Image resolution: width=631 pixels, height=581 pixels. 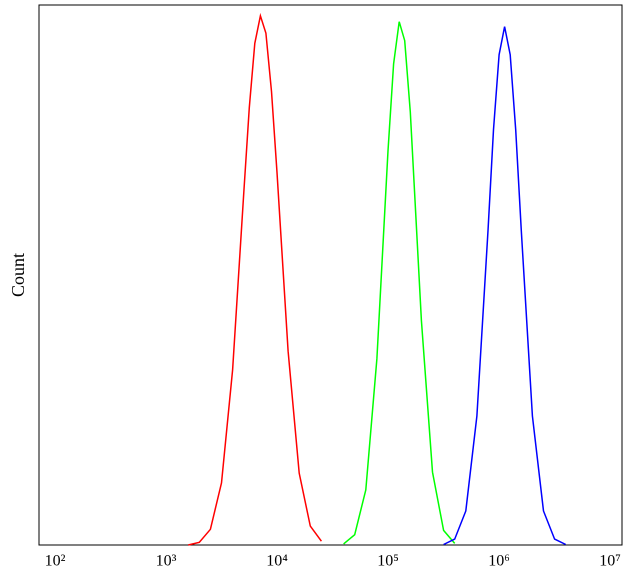 I want to click on x-tick-label: 10⁷, so click(x=610, y=561).